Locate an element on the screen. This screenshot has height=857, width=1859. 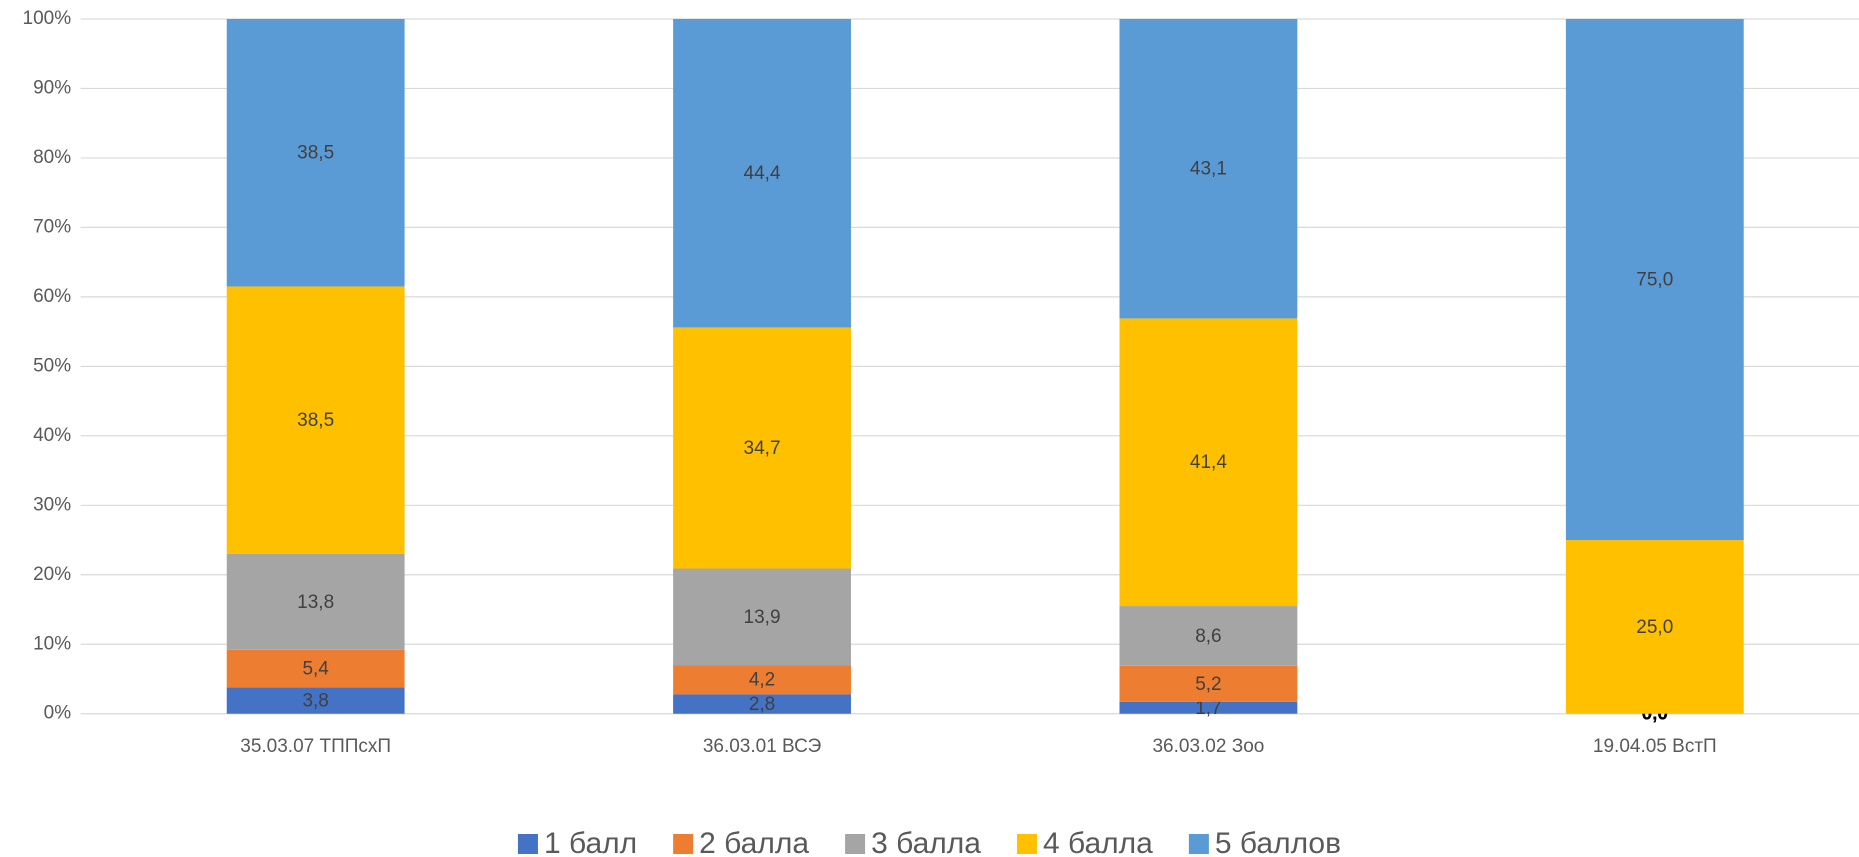
data-label: 3,8 is located at coordinates (315, 701).